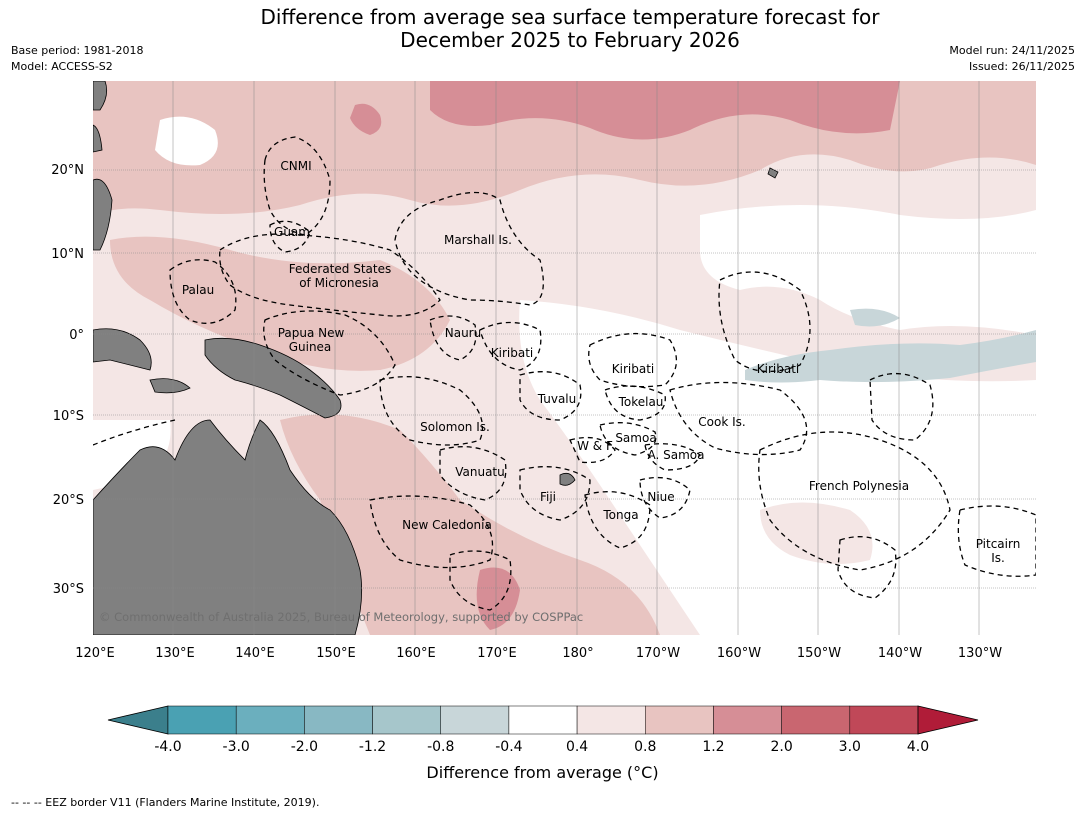 The height and width of the screenshot is (816, 1085). What do you see at coordinates (236, 747) in the screenshot?
I see `colorbar-tick-label: -3.0` at bounding box center [236, 747].